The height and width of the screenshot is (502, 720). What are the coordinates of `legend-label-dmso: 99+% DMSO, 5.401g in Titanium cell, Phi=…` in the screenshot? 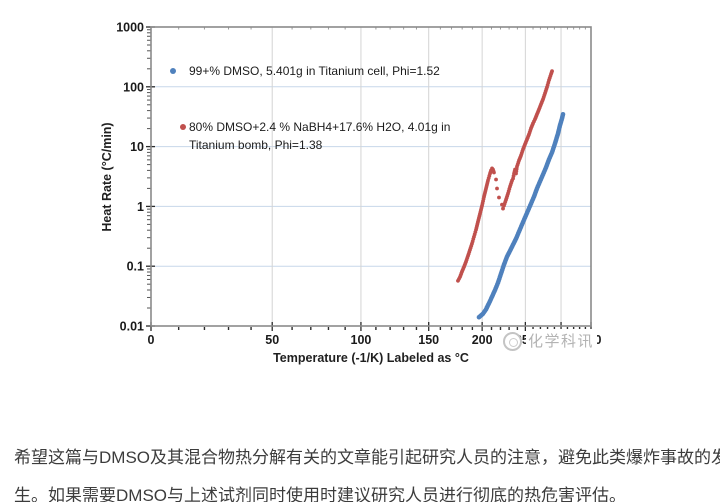 It's located at (314, 71).